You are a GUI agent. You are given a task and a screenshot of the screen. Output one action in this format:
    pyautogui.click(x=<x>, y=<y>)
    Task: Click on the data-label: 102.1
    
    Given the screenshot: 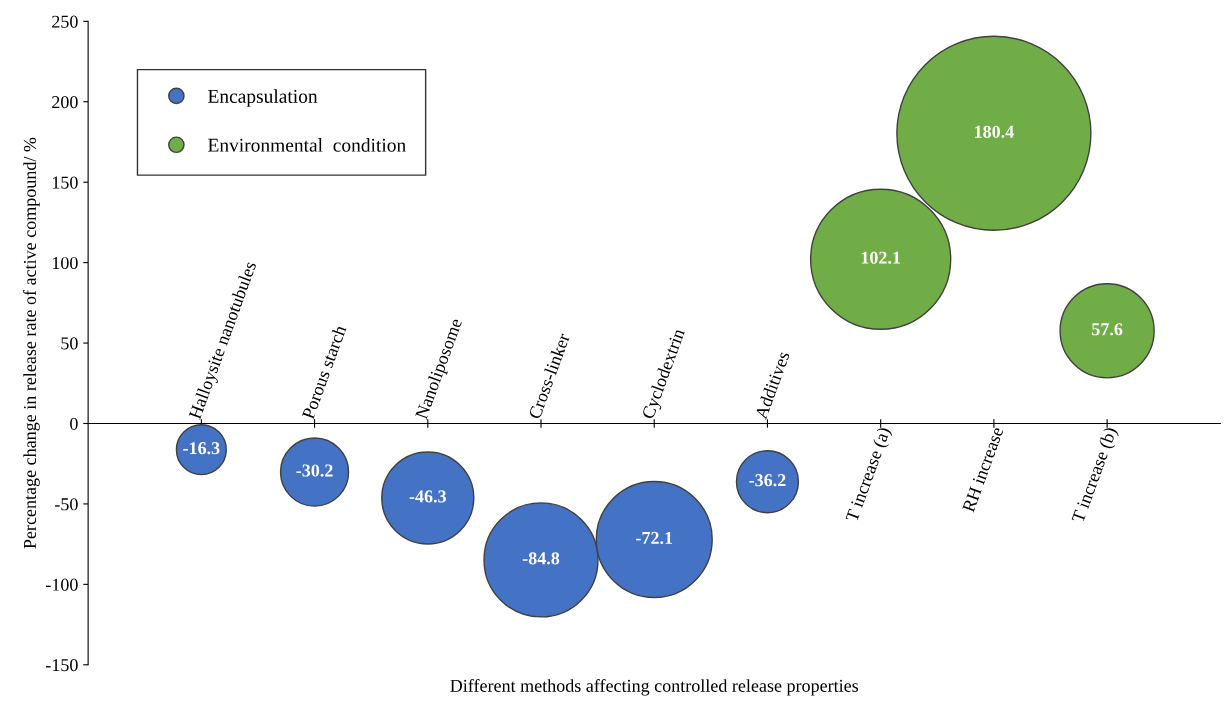 What is the action you would take?
    pyautogui.click(x=881, y=257)
    